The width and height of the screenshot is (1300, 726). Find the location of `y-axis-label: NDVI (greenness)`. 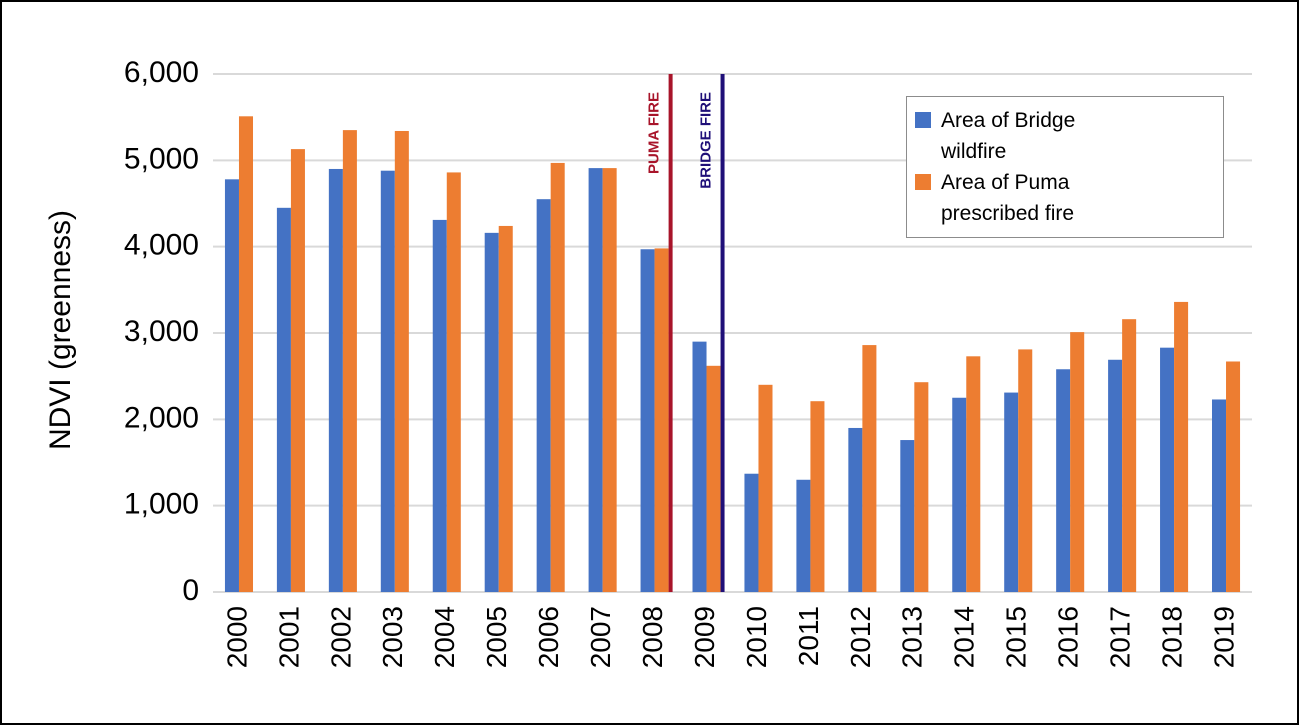

y-axis-label: NDVI (greenness) is located at coordinates (60, 330).